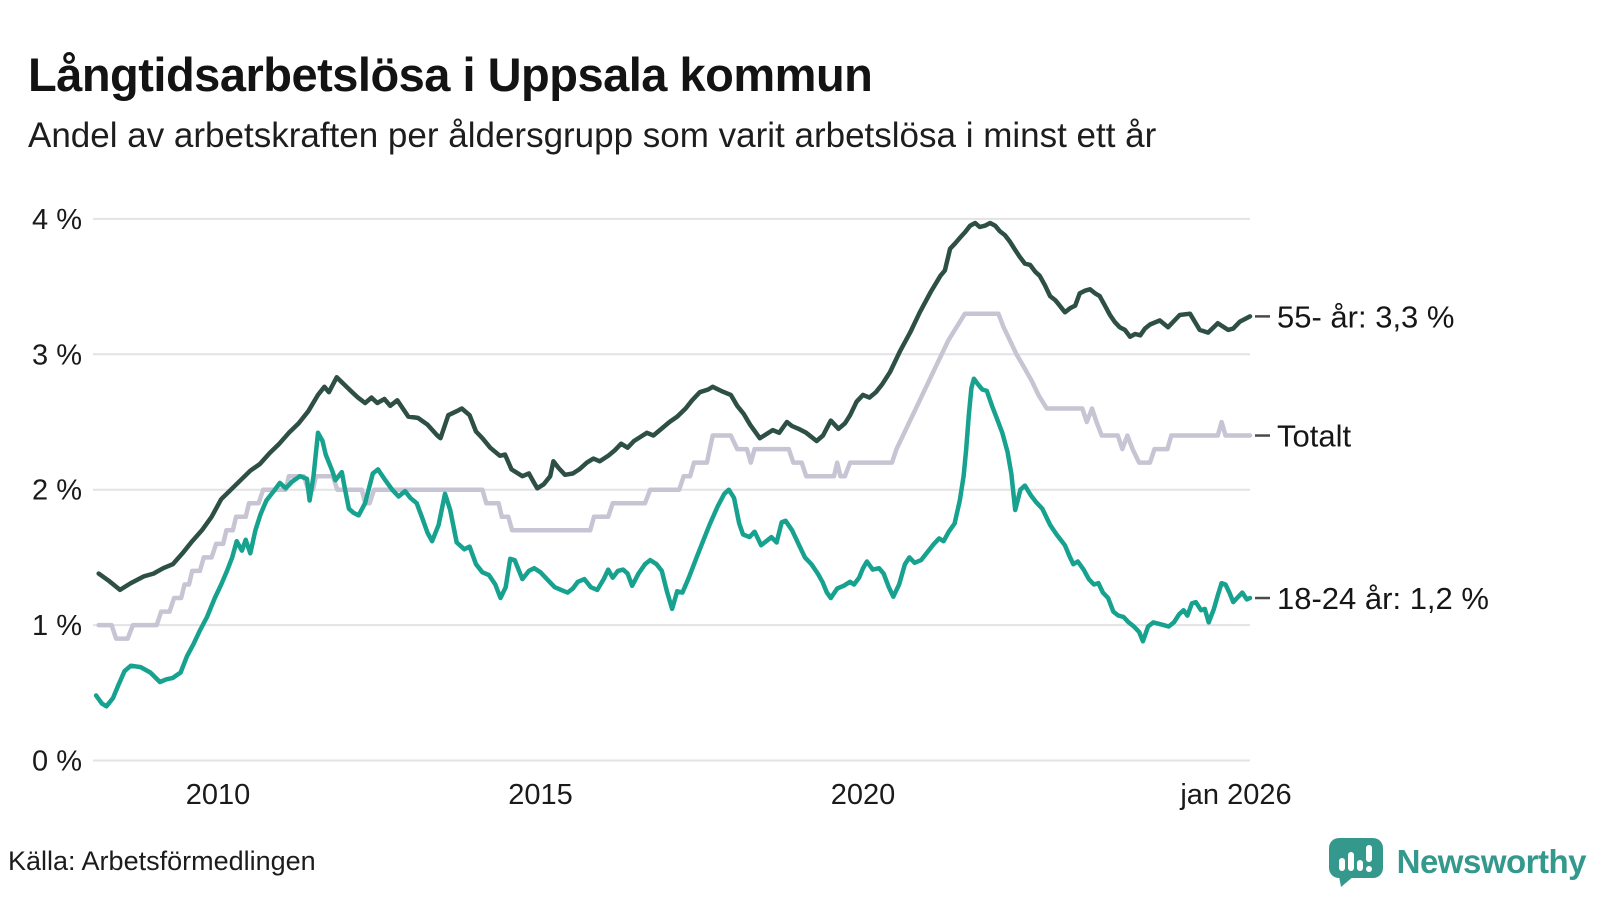 The width and height of the screenshot is (1600, 900). I want to click on x-tick-label: 2020, so click(863, 795).